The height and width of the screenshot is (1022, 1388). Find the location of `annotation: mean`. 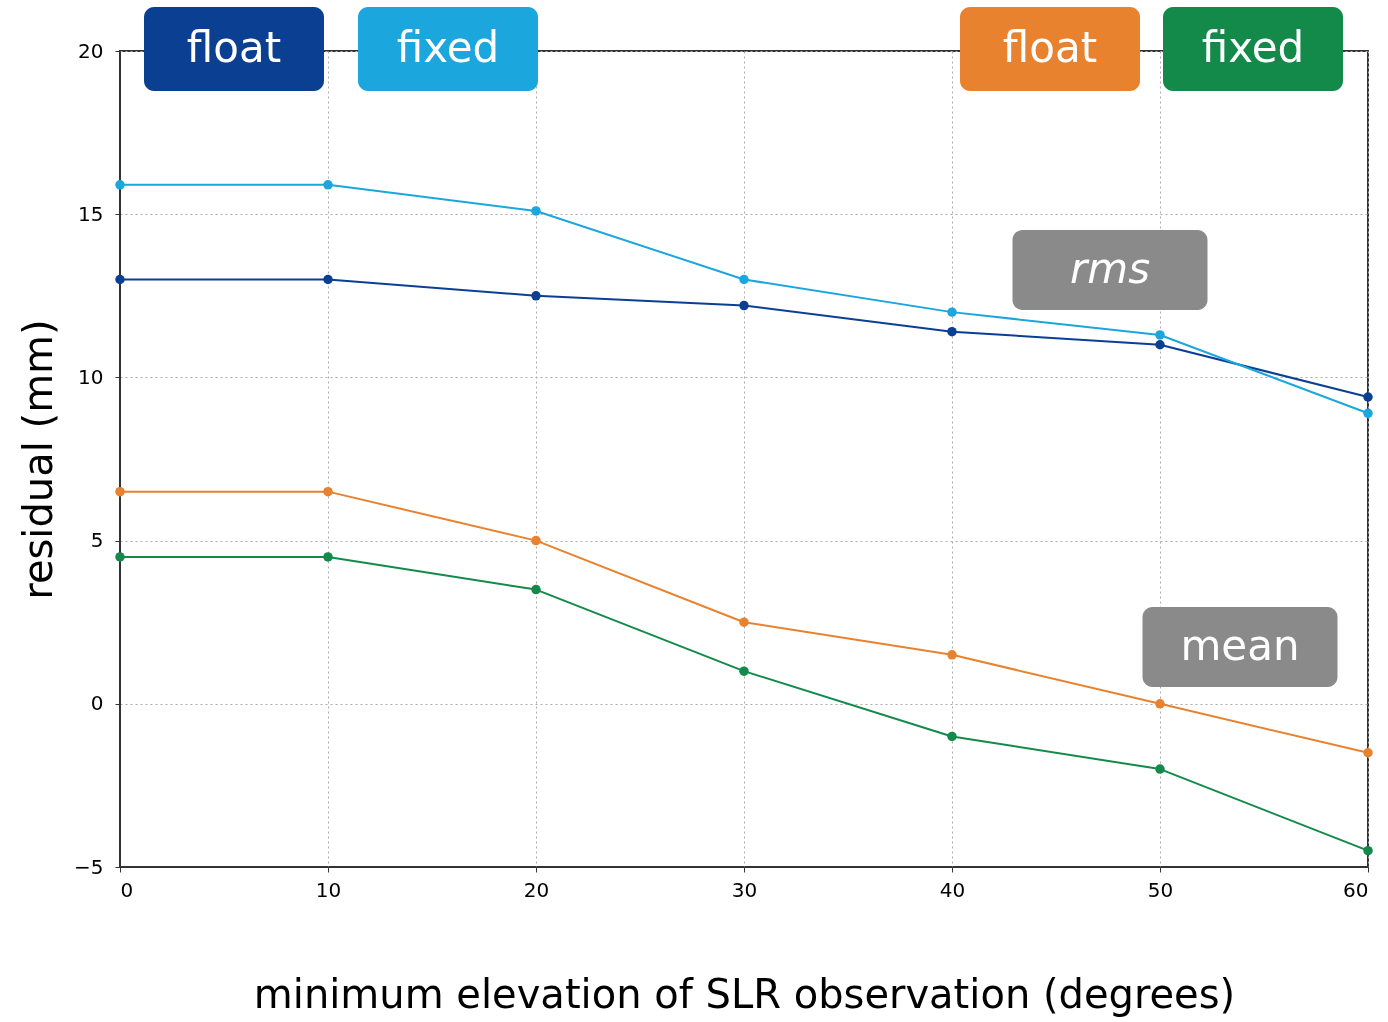

annotation: mean is located at coordinates (1240, 645).